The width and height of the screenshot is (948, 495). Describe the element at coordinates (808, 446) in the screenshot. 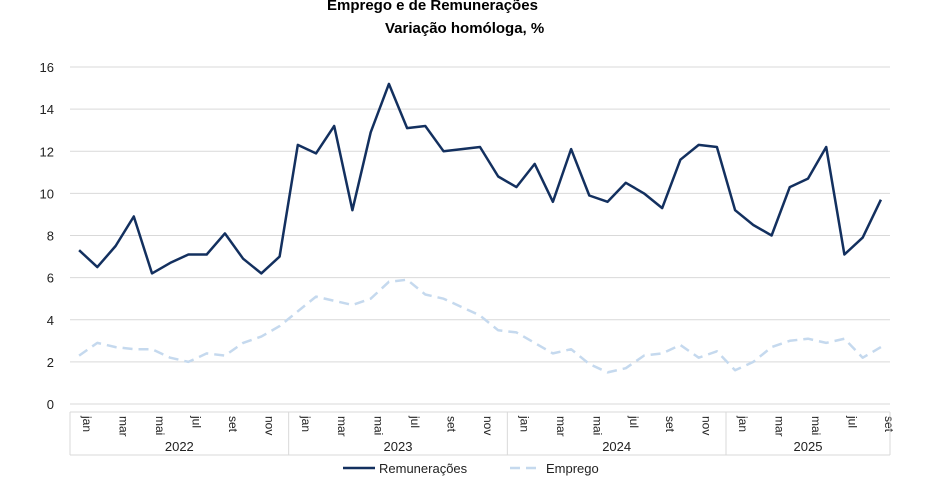

I see `x-year-label: 2025` at that location.